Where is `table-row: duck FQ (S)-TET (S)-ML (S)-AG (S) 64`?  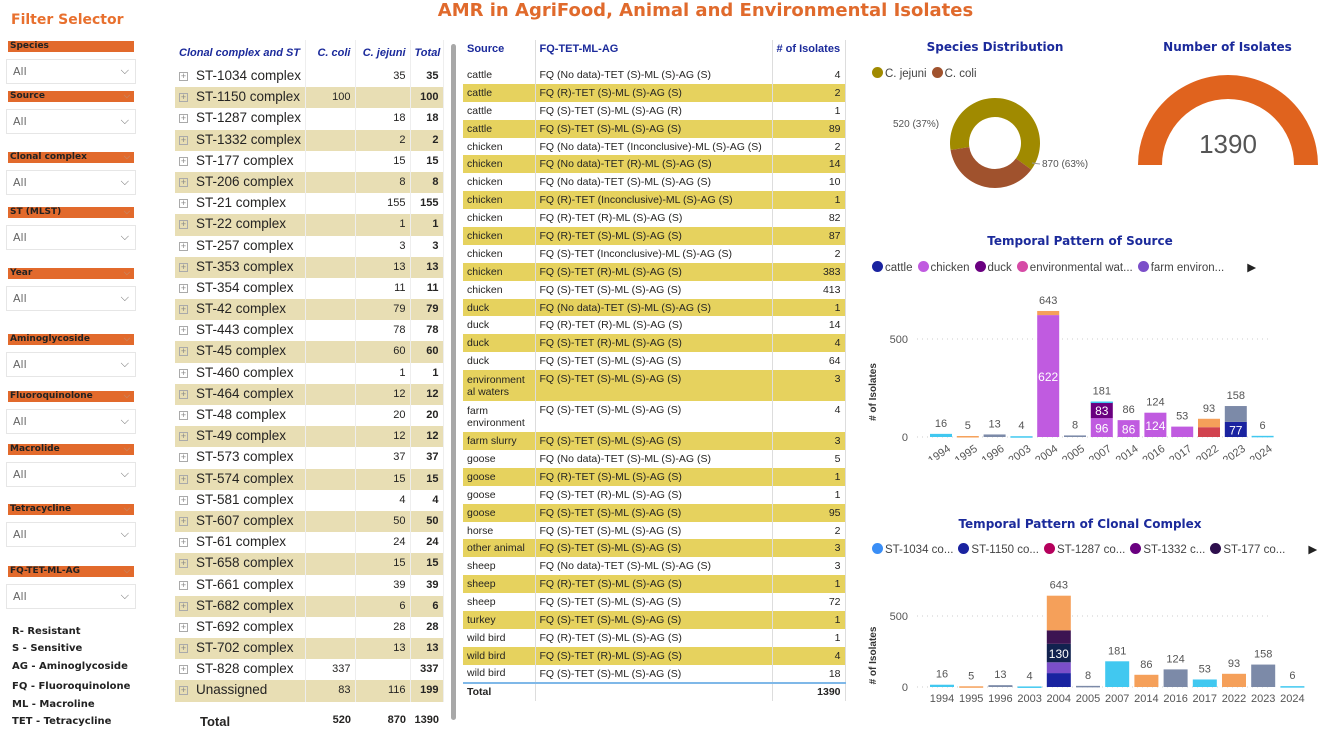 table-row: duck FQ (S)-TET (S)-ML (S)-AG (S) 64 is located at coordinates (654, 361).